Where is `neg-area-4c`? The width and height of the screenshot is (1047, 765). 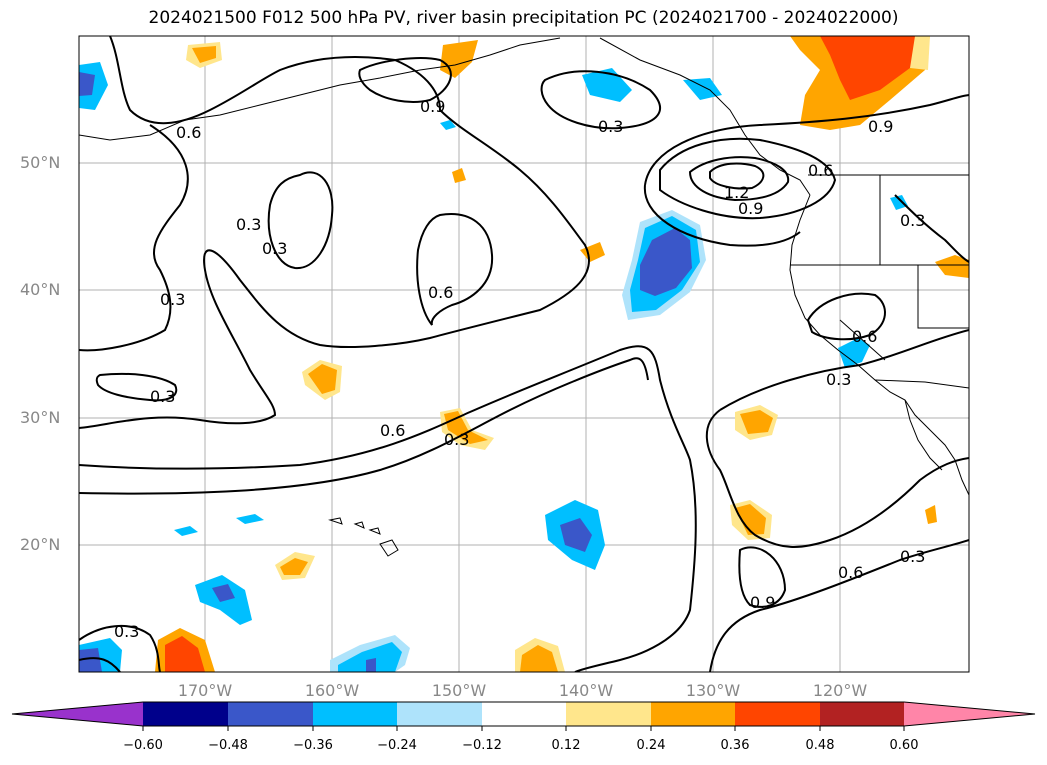 neg-area-4c is located at coordinates (666, 262).